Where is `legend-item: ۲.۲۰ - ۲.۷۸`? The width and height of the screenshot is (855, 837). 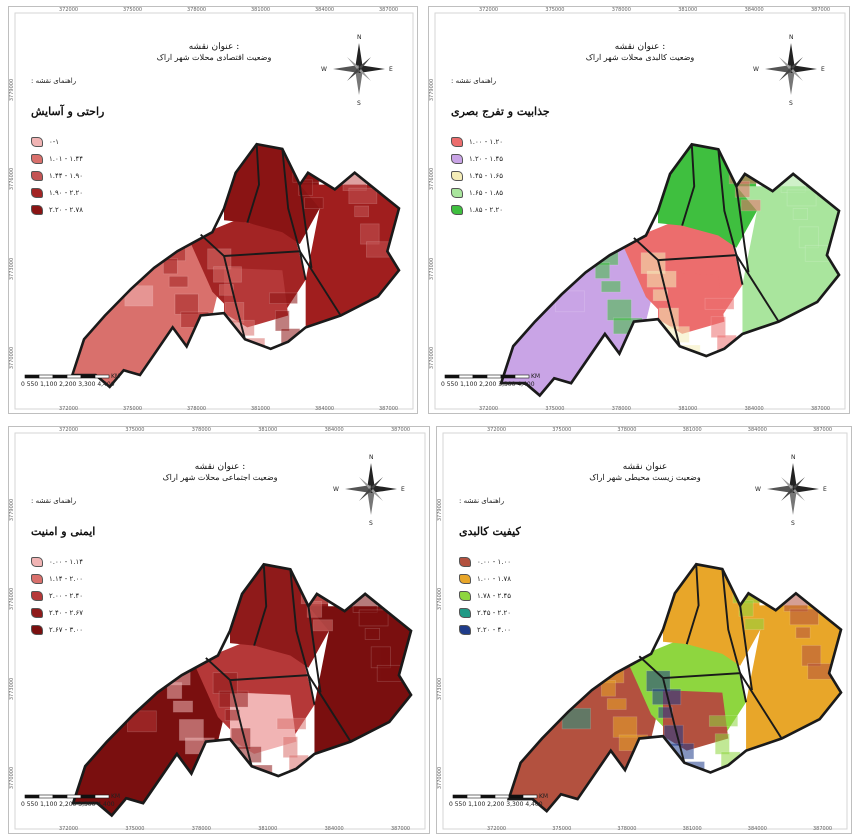
legend-item: ۲.۲۰ - ۲.۷۸ is located at coordinates (57, 209).